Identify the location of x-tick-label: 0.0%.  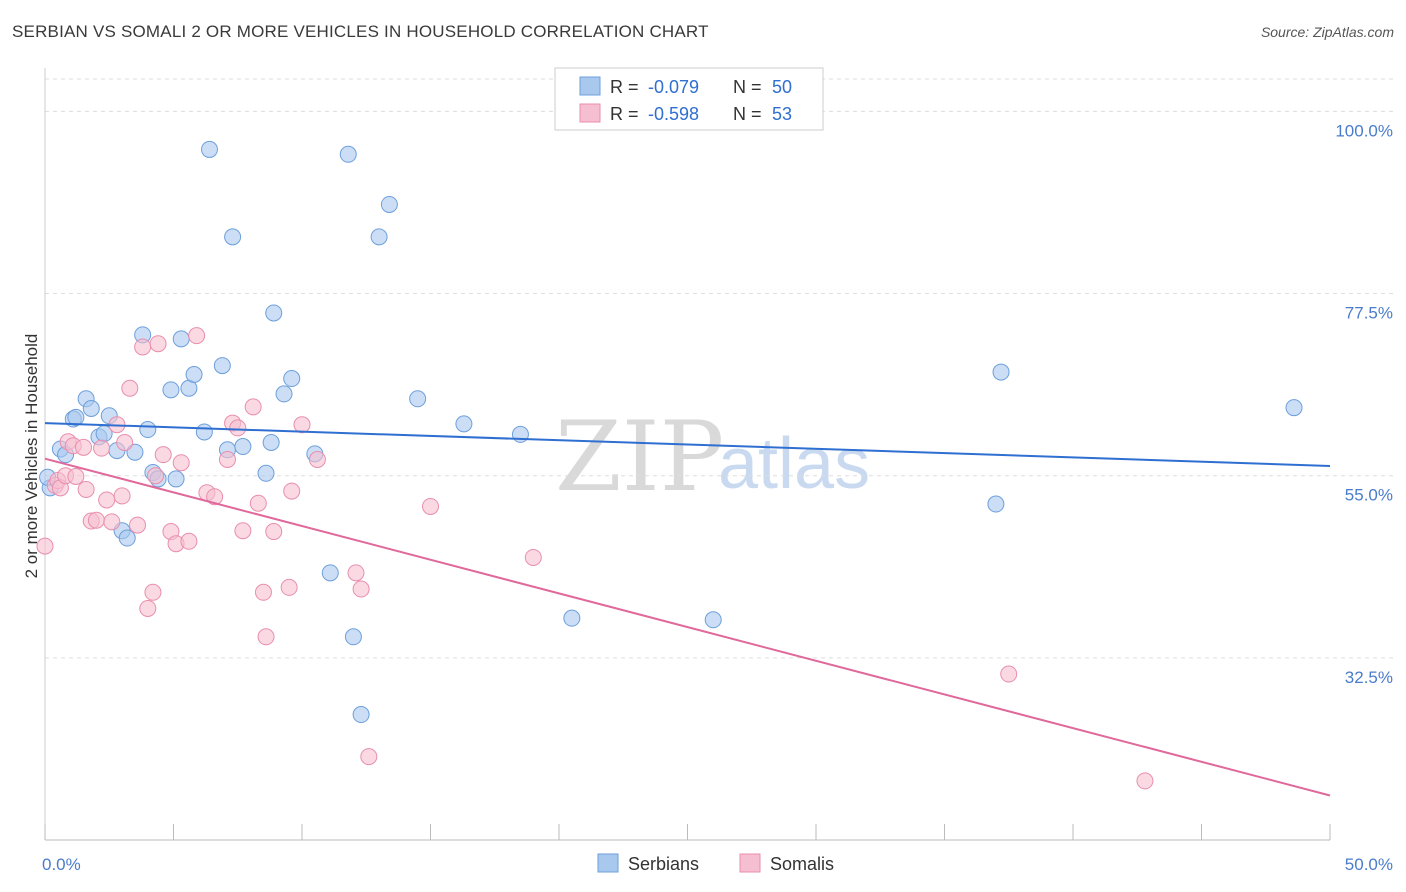
(61, 864).